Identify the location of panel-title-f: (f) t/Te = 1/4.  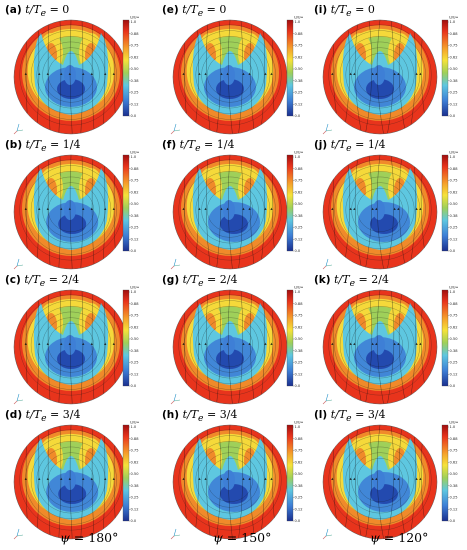
(198, 146).